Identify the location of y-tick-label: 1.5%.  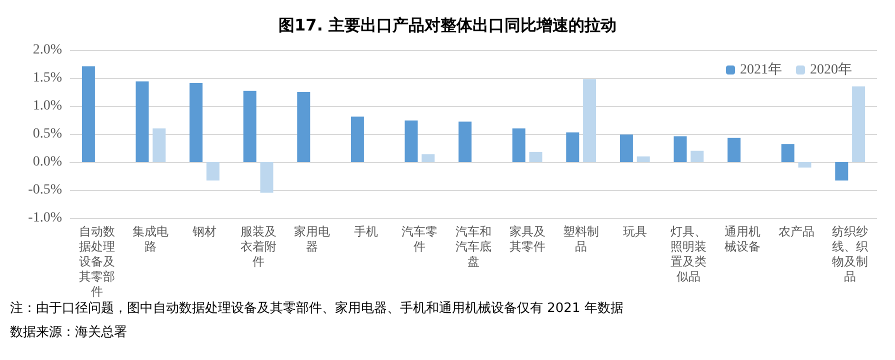
(47, 78).